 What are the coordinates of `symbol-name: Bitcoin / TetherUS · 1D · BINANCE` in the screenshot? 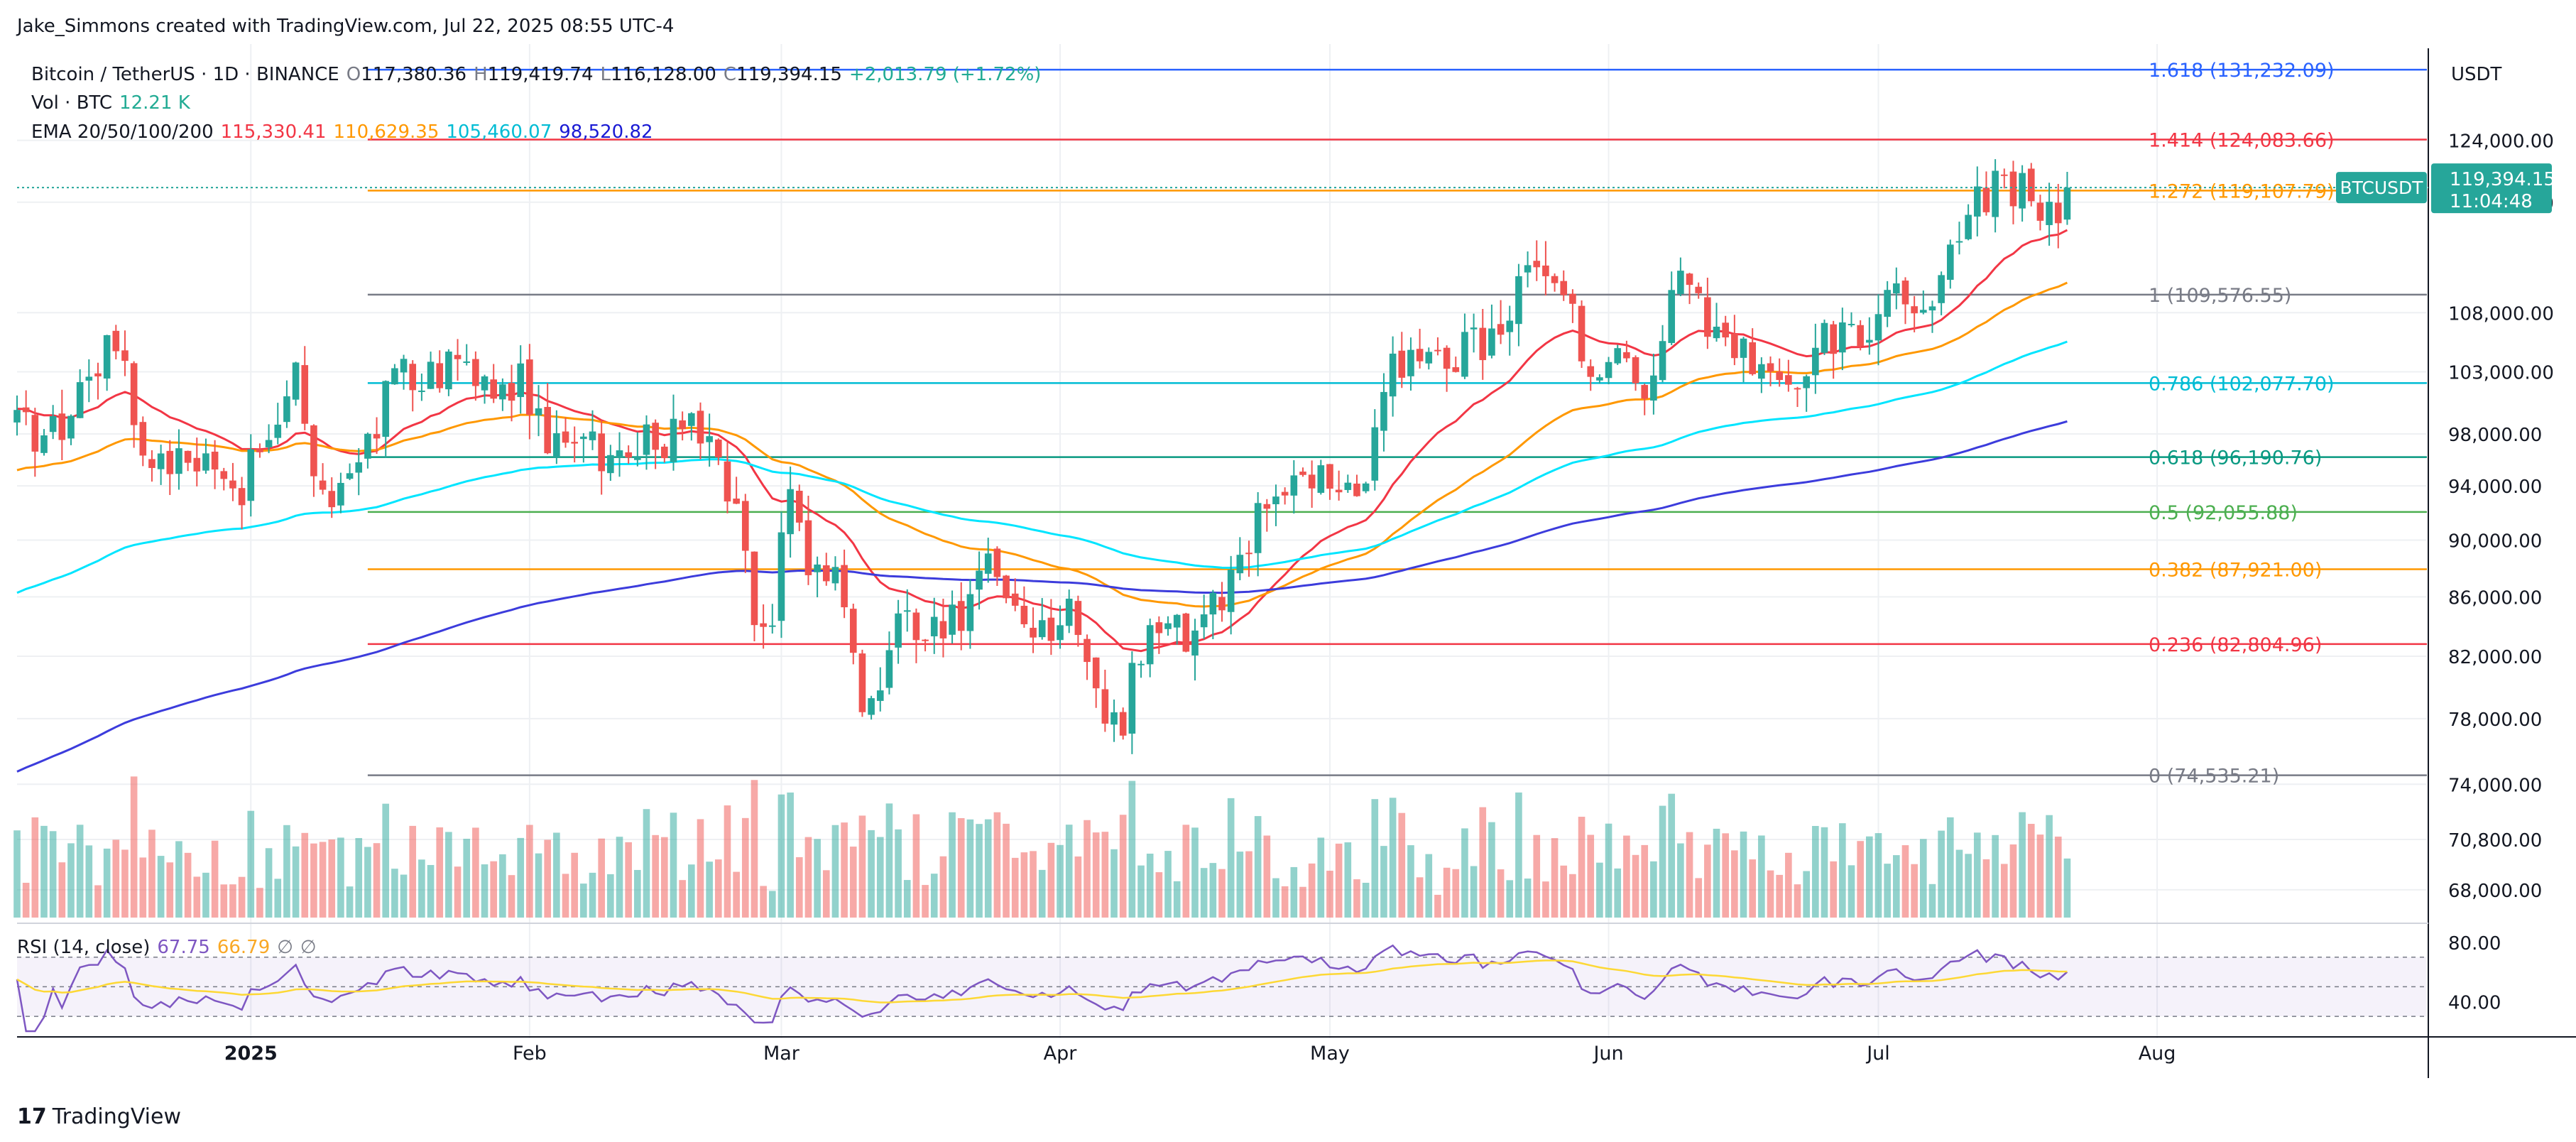 It's located at (185, 74).